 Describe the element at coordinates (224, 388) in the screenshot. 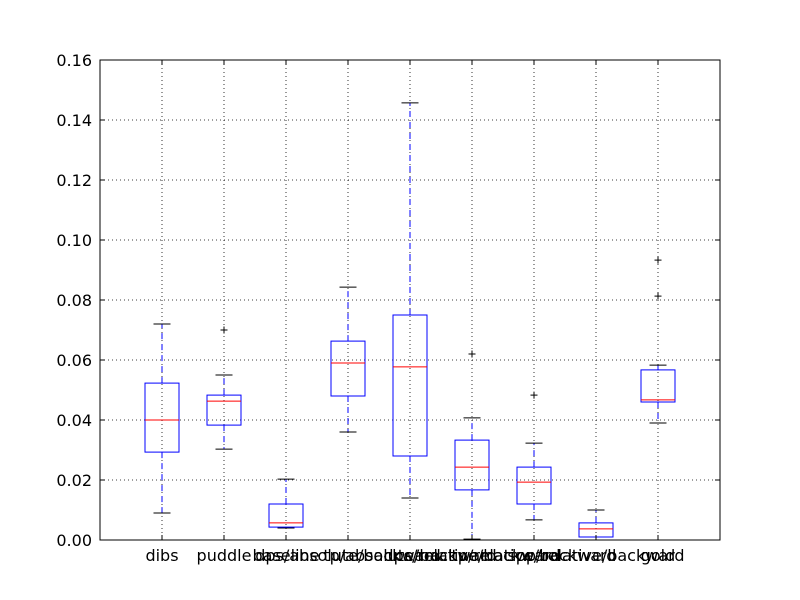

I see `box-puddle` at that location.